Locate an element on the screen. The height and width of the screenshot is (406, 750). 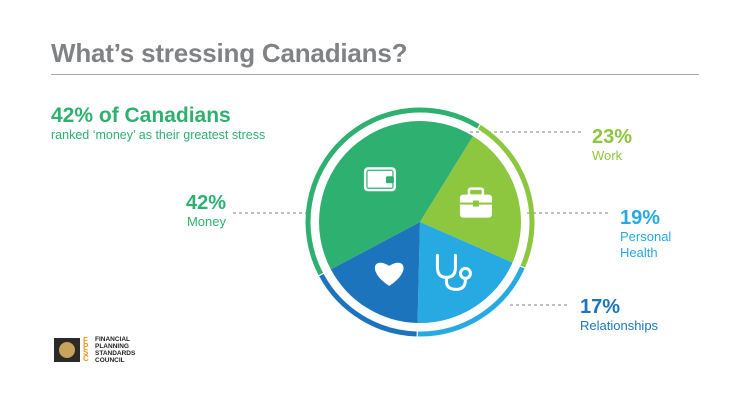
label-money-name: Money is located at coordinates (206, 221).